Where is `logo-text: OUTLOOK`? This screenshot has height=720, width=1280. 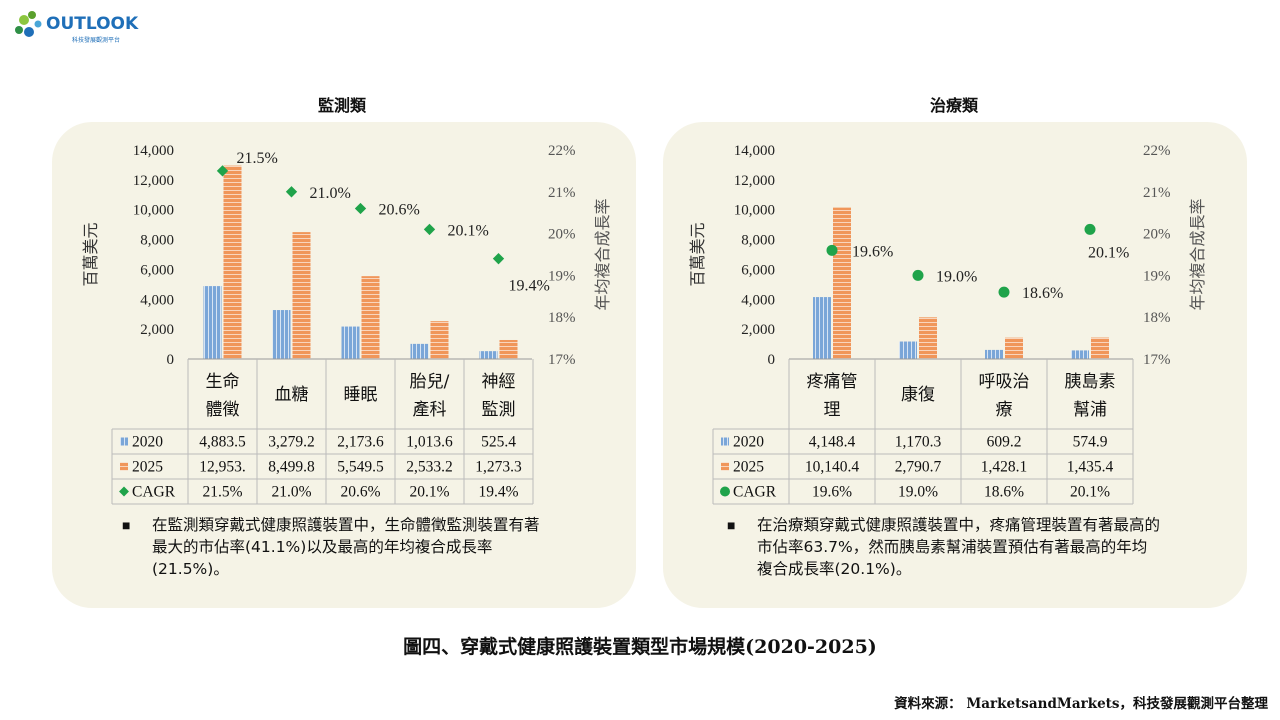 logo-text: OUTLOOK is located at coordinates (92, 24).